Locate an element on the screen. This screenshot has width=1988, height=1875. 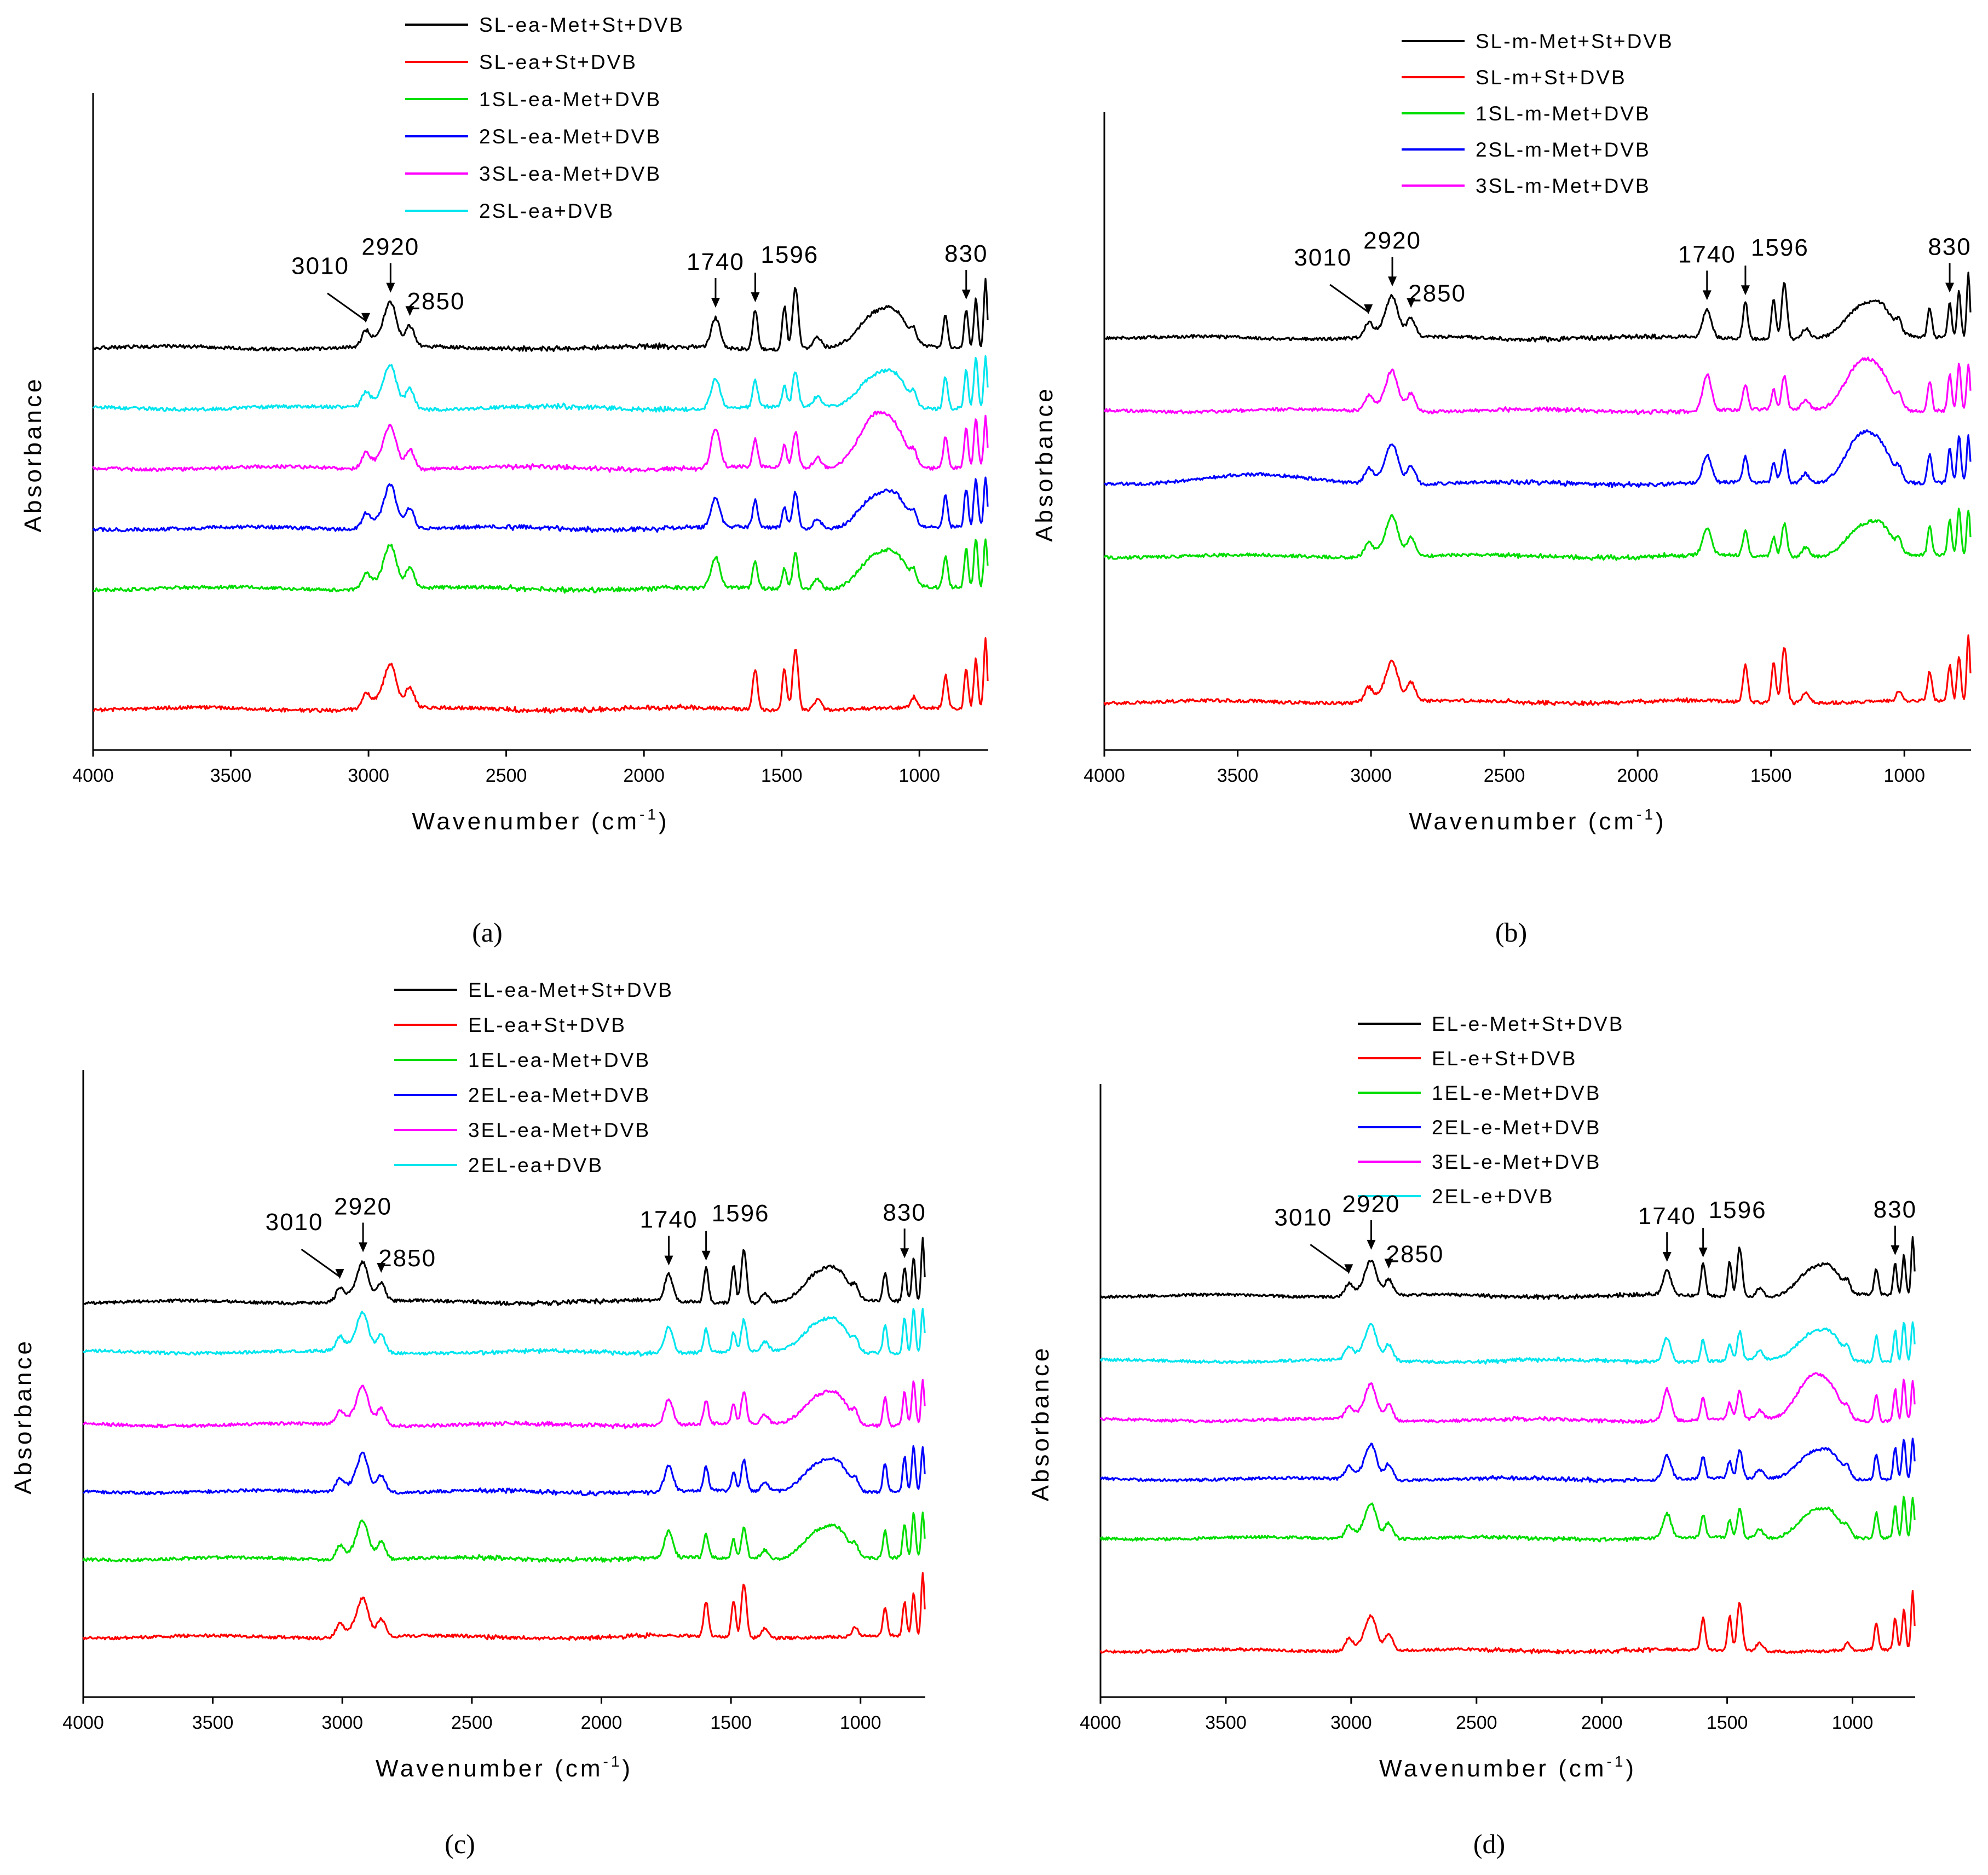
legend-label: 2SL-m-Met+DVB is located at coordinates (1564, 150).